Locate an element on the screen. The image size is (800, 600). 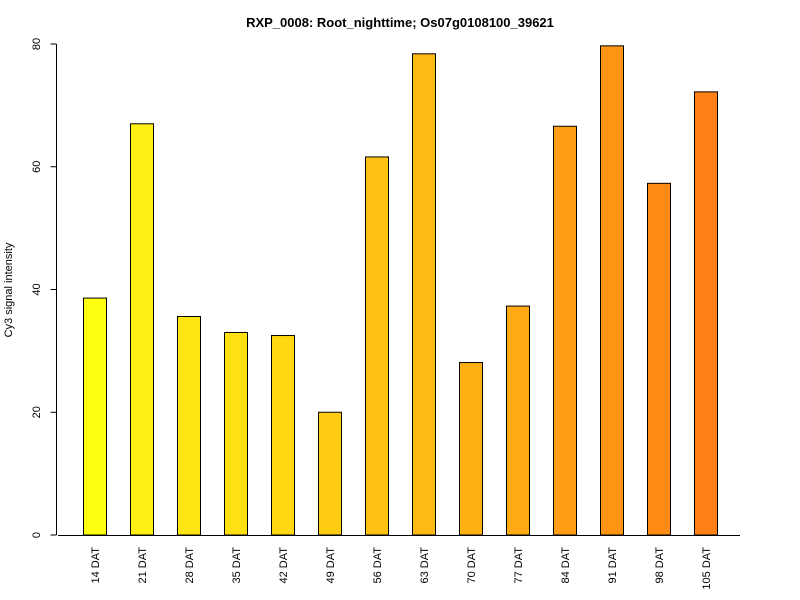
x-tick-label: 63 DAT is located at coordinates (425, 565).